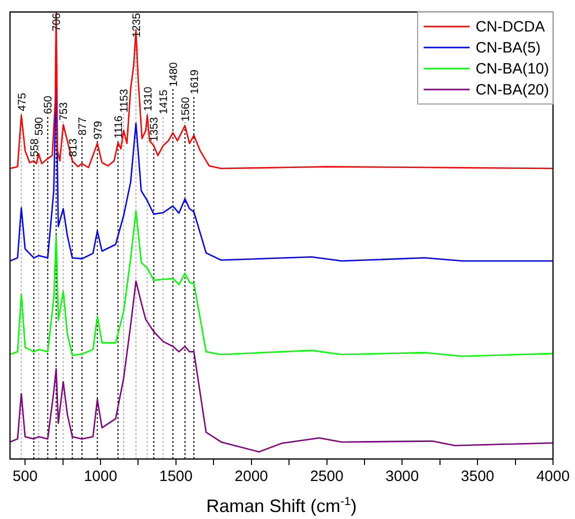  I want to click on ref-line-label: 1235, so click(136, 25).